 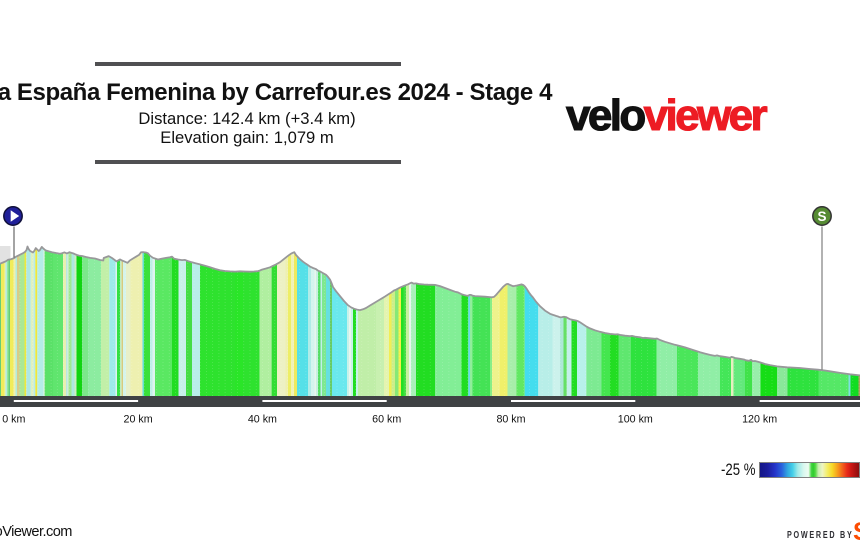 I want to click on svg-text: 60 km, so click(x=386, y=420).